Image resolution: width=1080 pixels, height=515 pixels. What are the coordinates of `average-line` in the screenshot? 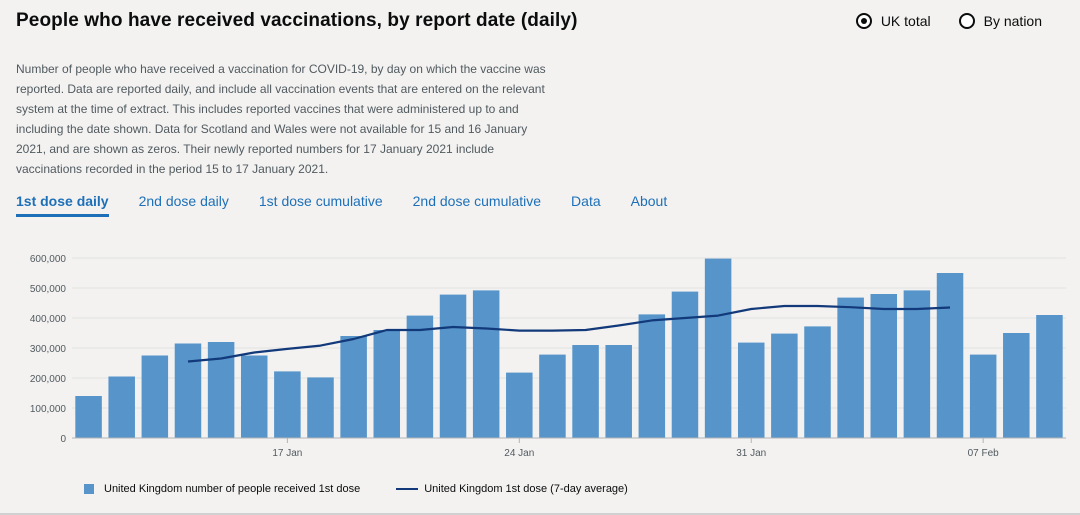 It's located at (569, 333).